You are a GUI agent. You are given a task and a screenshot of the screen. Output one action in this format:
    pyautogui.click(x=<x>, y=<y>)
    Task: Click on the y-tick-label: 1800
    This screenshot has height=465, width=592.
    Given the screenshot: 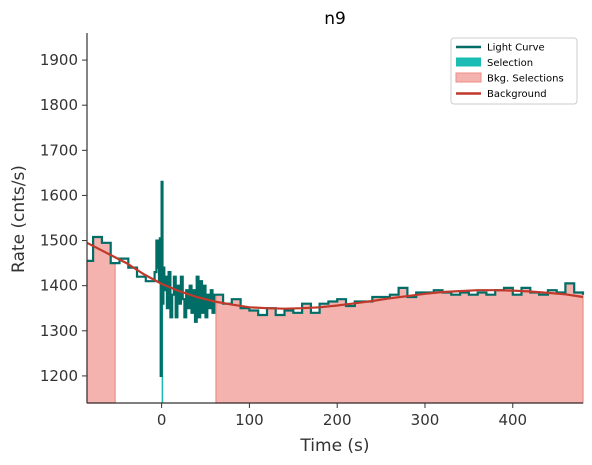 What is the action you would take?
    pyautogui.click(x=59, y=105)
    